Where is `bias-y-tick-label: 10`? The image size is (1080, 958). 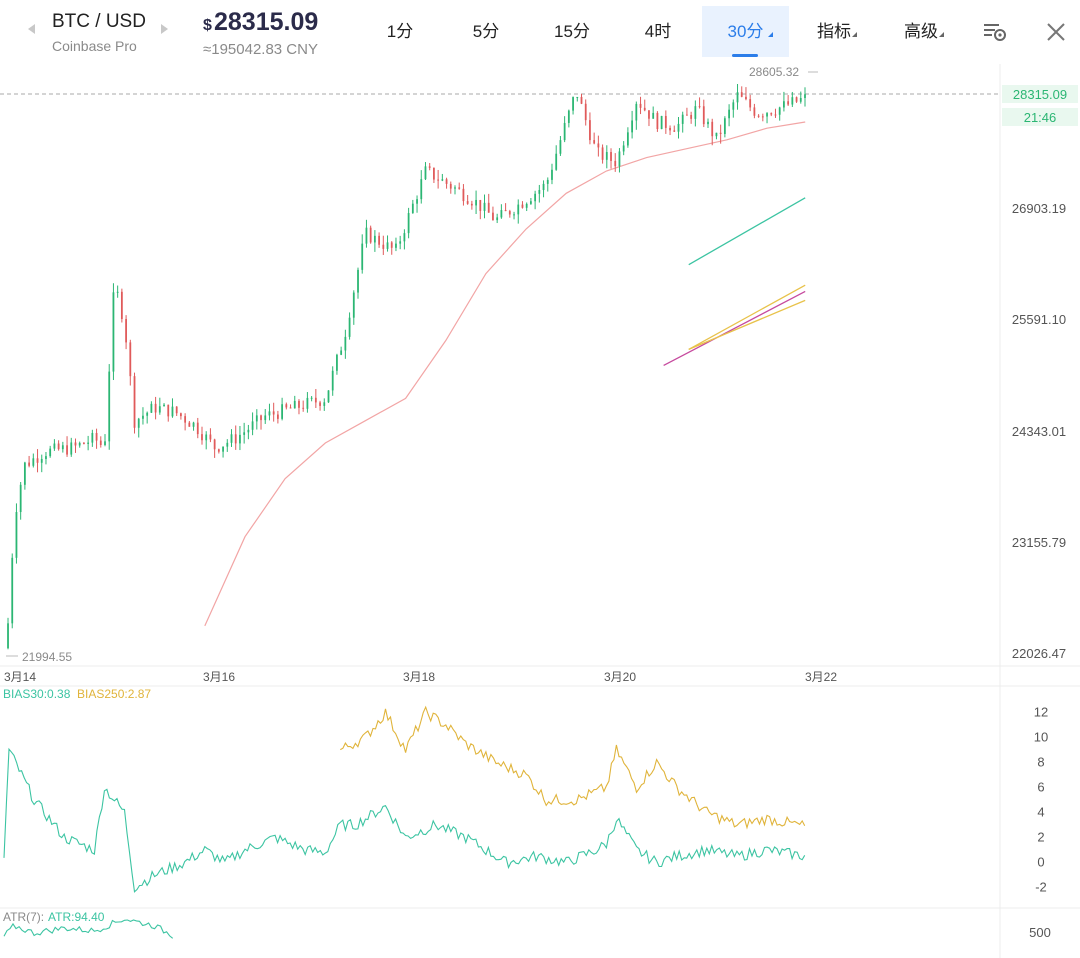 bias-y-tick-label: 10 is located at coordinates (1041, 737).